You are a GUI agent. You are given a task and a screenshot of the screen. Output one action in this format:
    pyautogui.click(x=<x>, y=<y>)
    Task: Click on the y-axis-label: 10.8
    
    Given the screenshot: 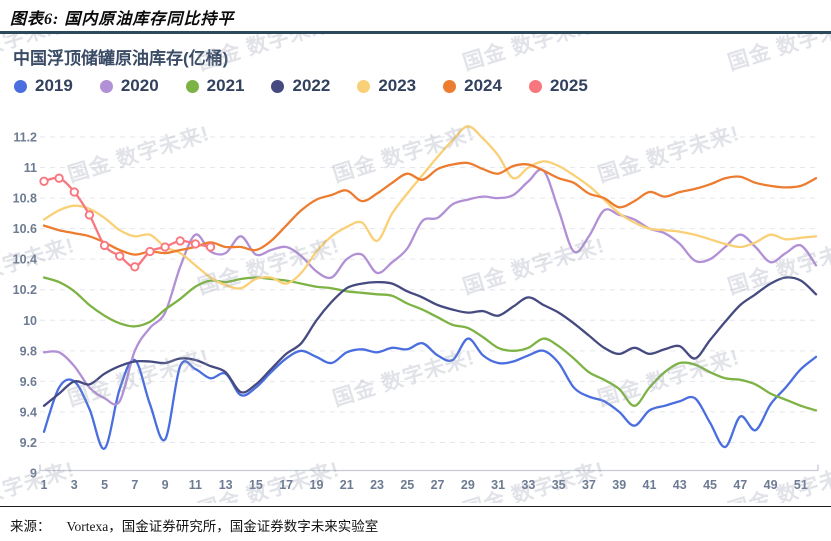 What is the action you would take?
    pyautogui.click(x=25, y=199)
    